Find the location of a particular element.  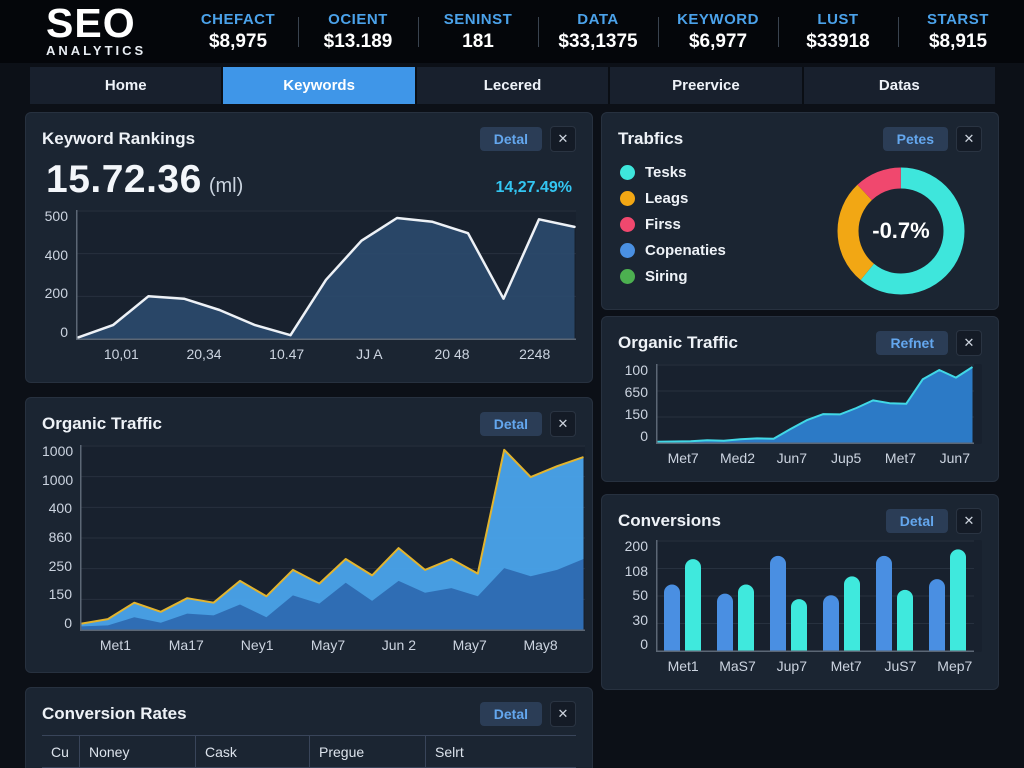

legend-item-tesks: Tesks is located at coordinates (673, 172).